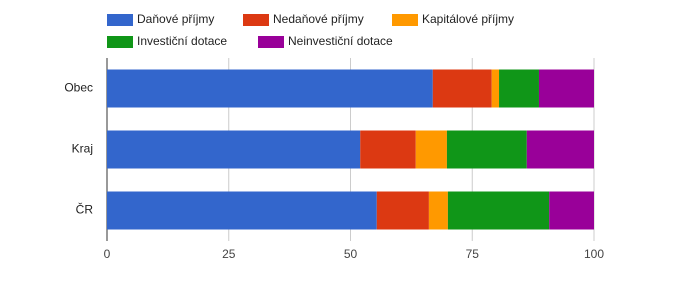  Describe the element at coordinates (78, 88) in the screenshot. I see `y-tick-label: Obec` at that location.